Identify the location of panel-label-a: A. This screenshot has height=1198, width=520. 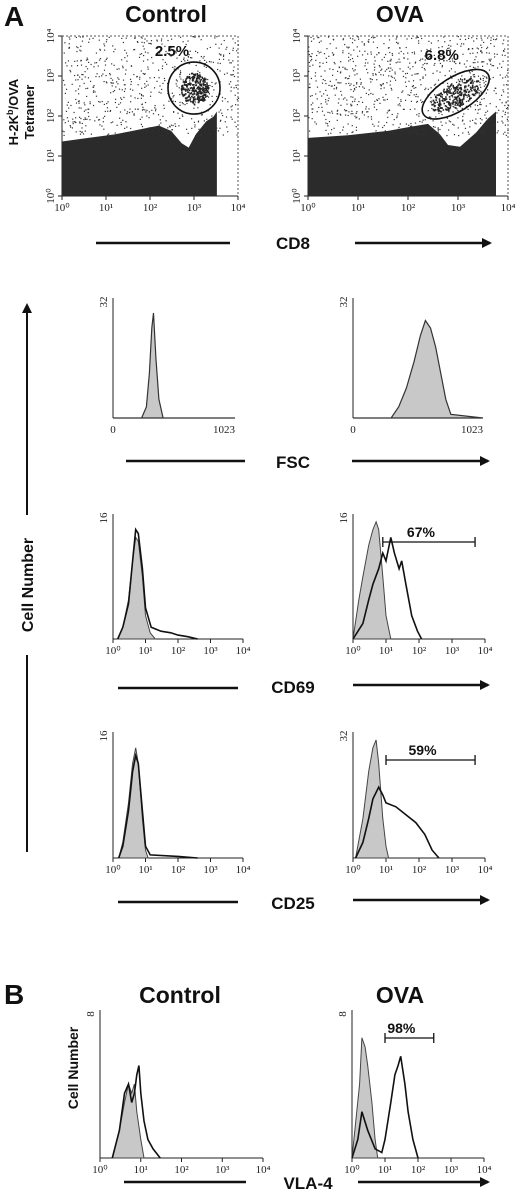
(14, 16).